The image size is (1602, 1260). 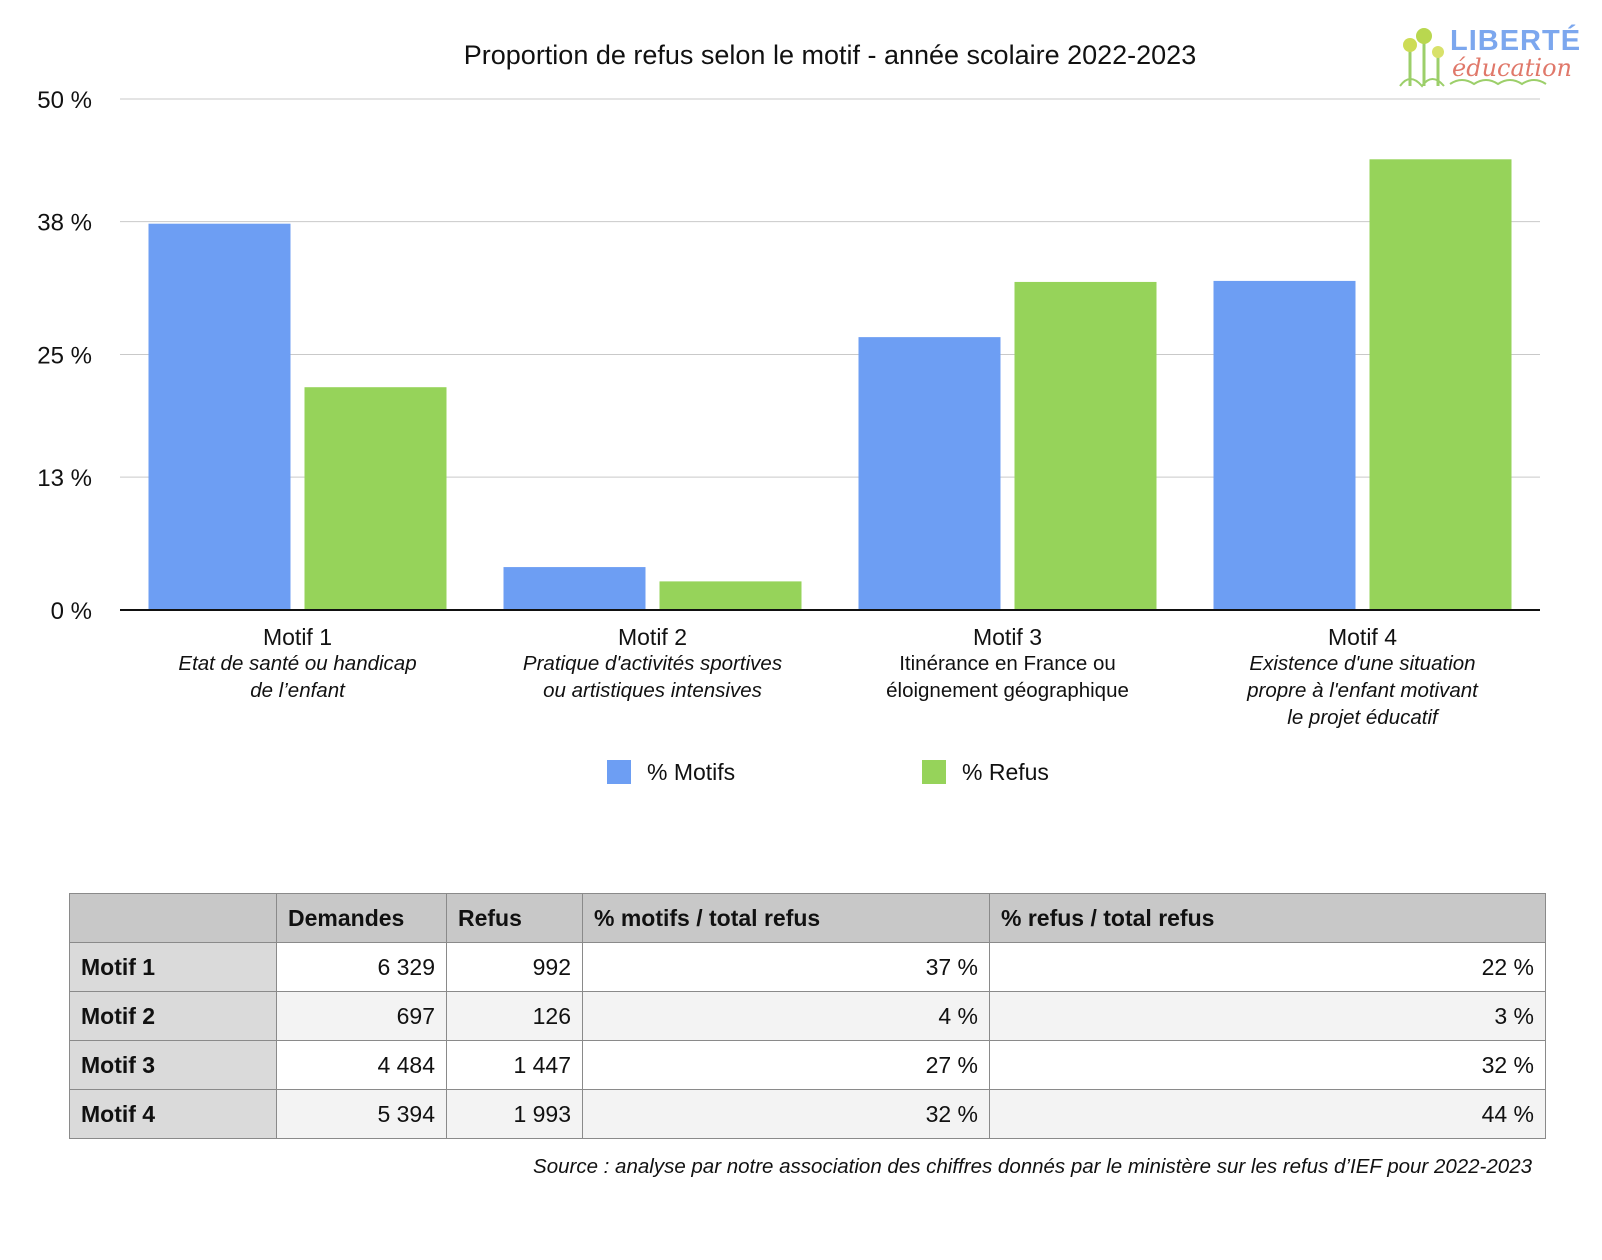 I want to click on cell-pct-refus: 44 %, so click(x=1267, y=1114).